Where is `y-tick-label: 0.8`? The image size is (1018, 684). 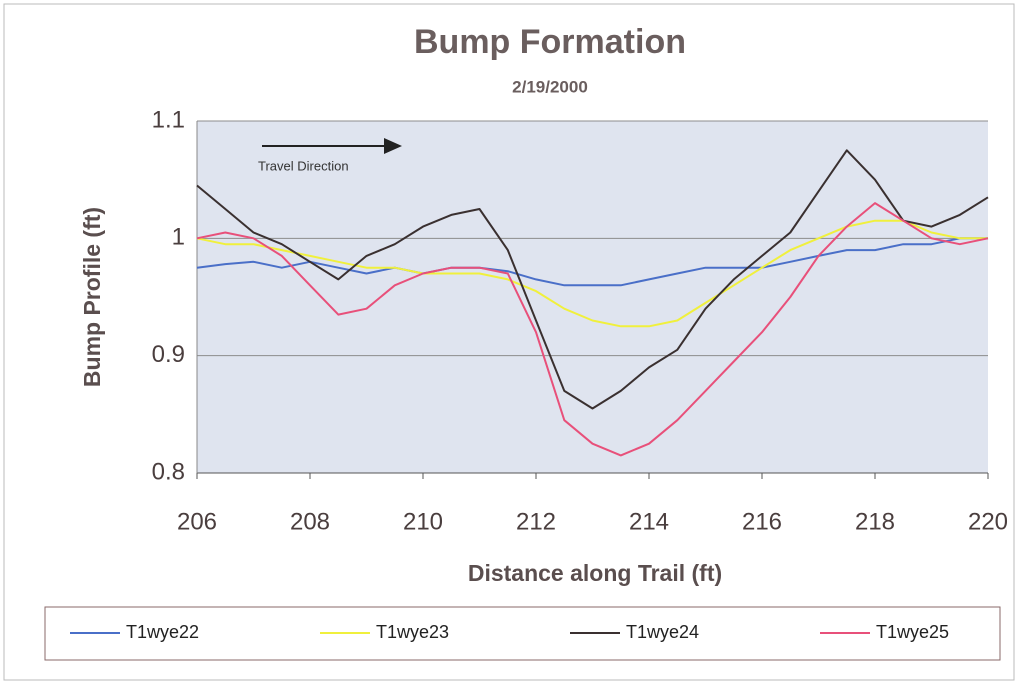
y-tick-label: 0.8 is located at coordinates (168, 471).